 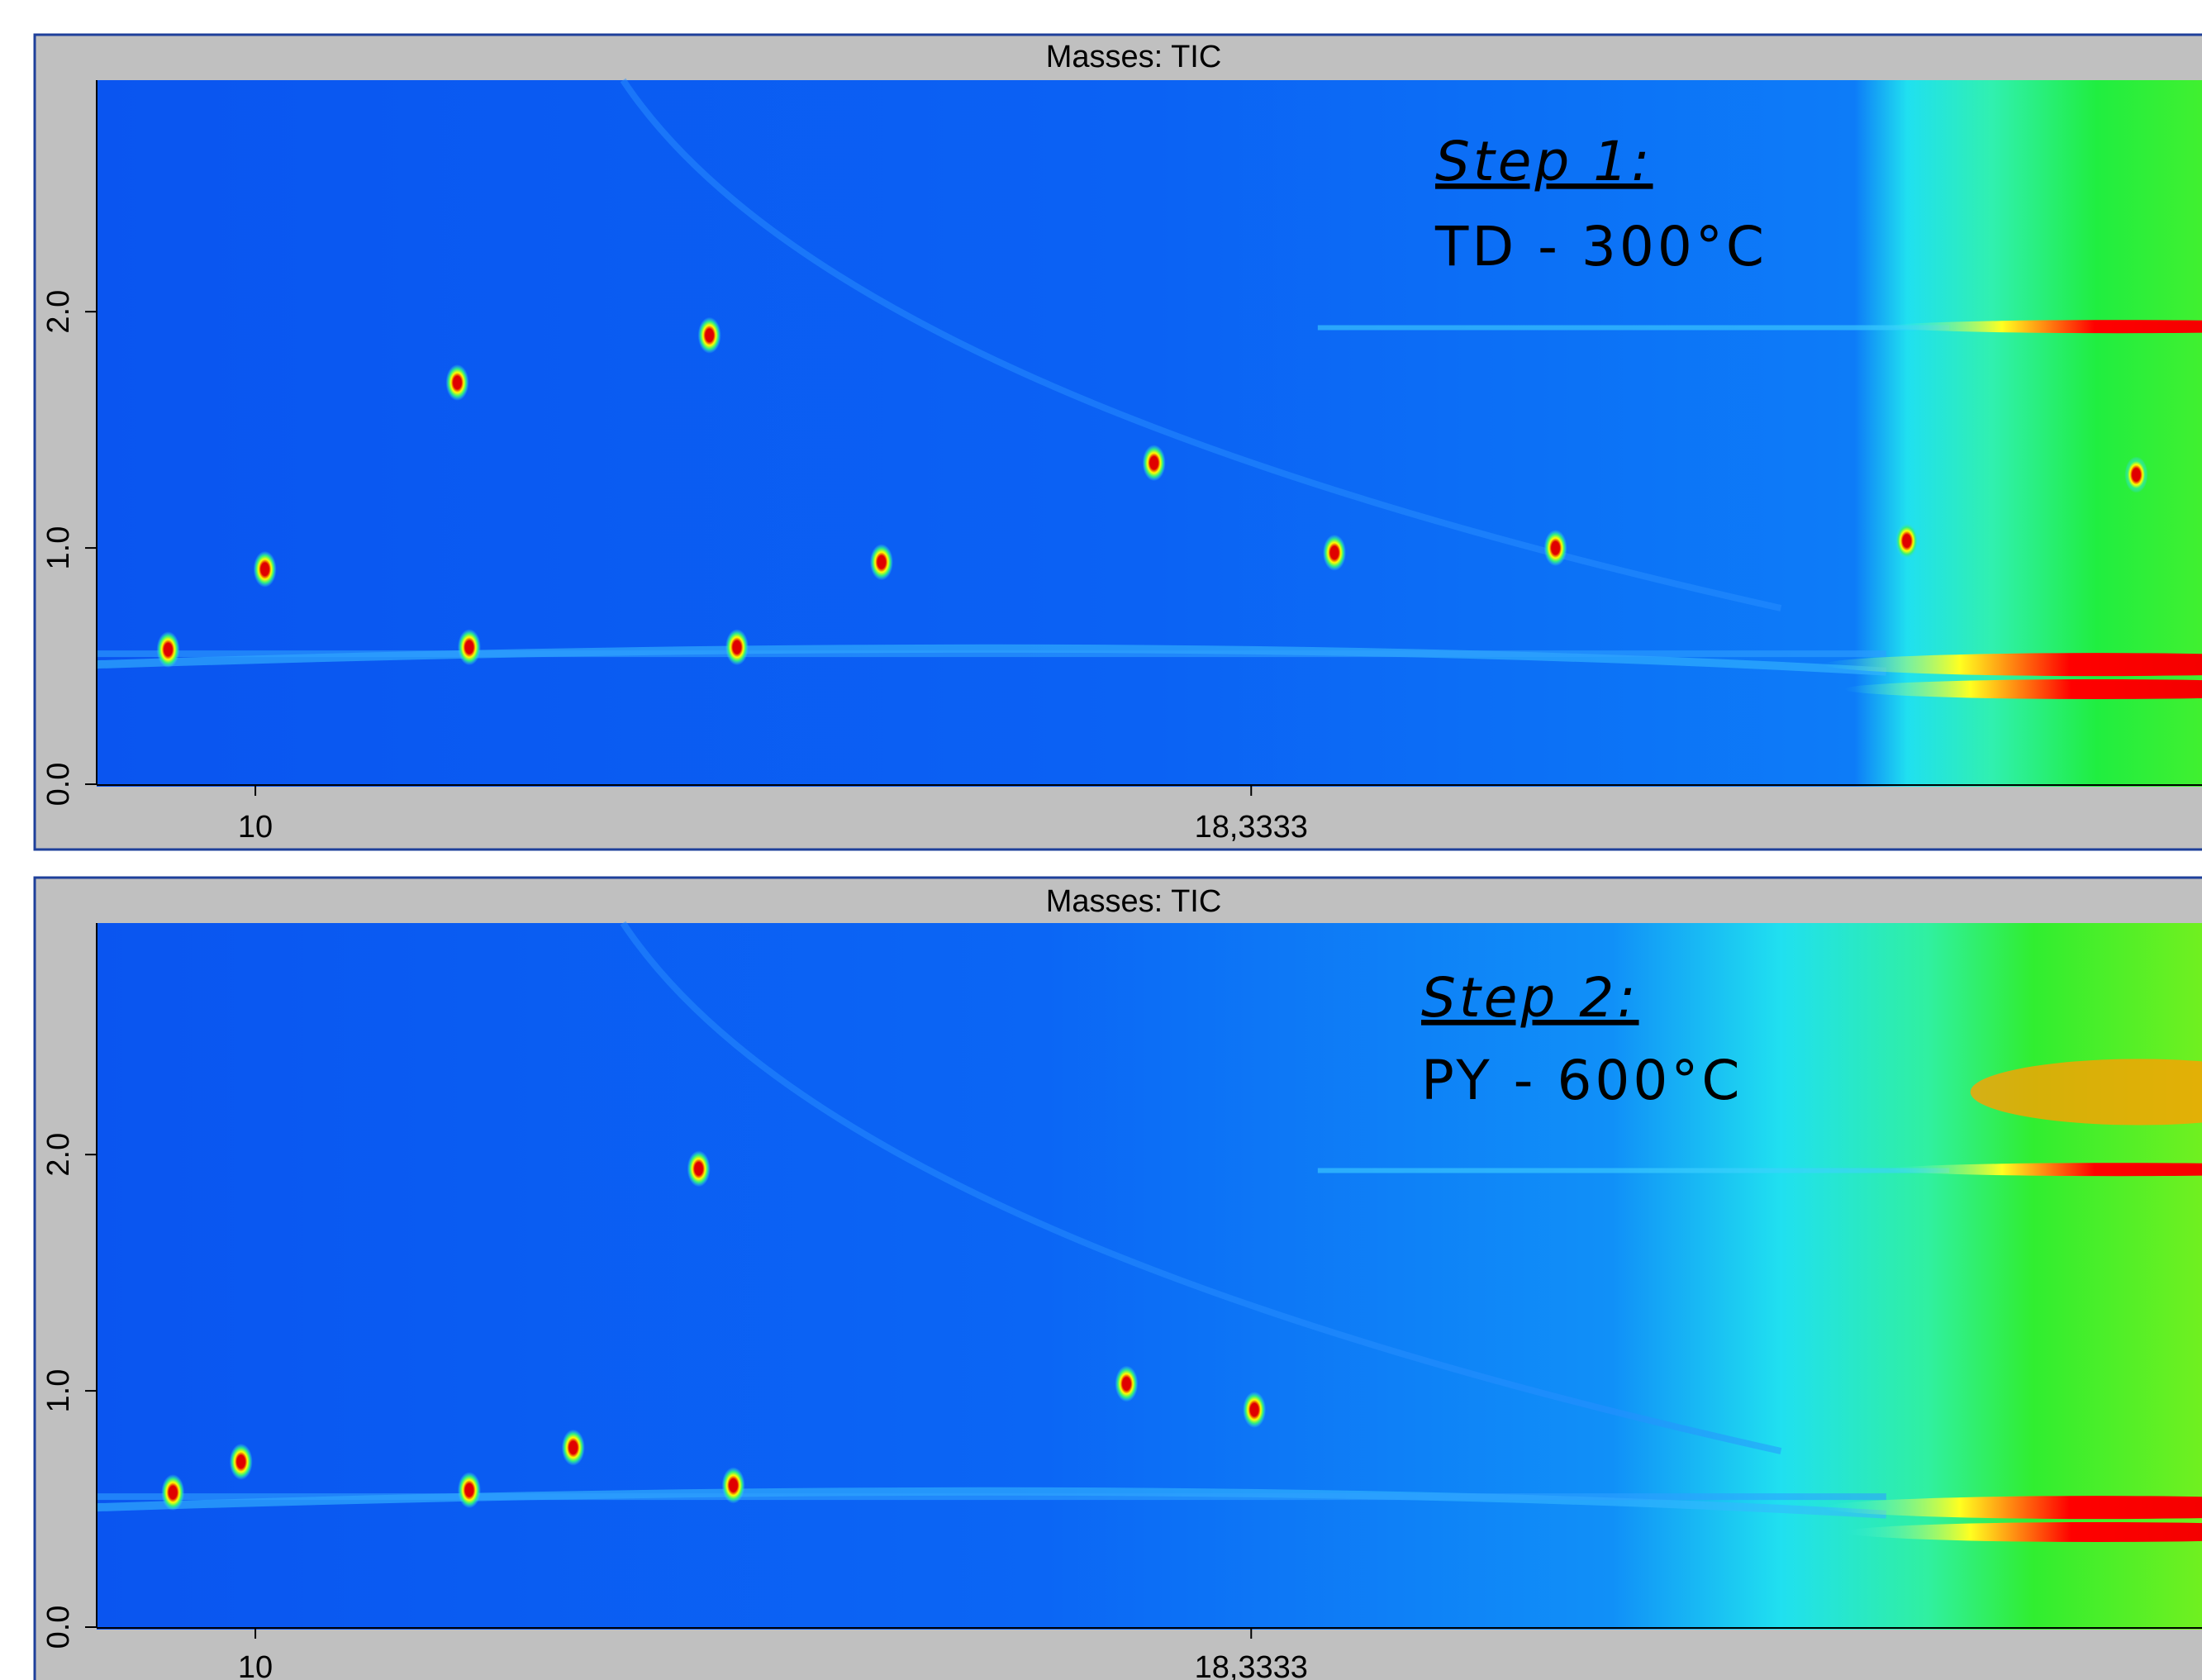 What do you see at coordinates (1529, 998) in the screenshot?
I see `annotation: Step 2:` at bounding box center [1529, 998].